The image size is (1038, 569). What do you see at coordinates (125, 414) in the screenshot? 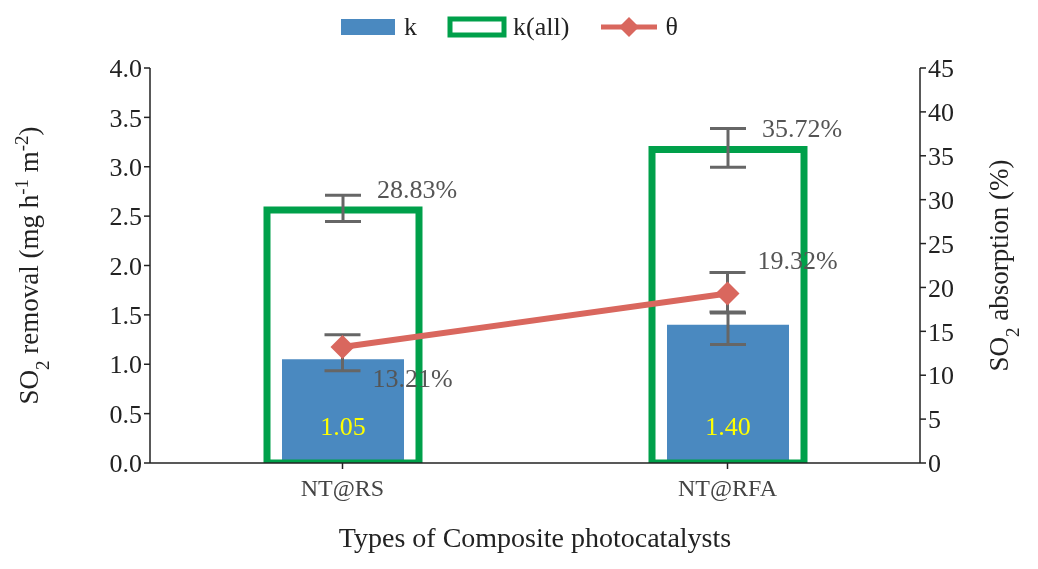
I see `y-tick-label: 0.5` at bounding box center [125, 414].